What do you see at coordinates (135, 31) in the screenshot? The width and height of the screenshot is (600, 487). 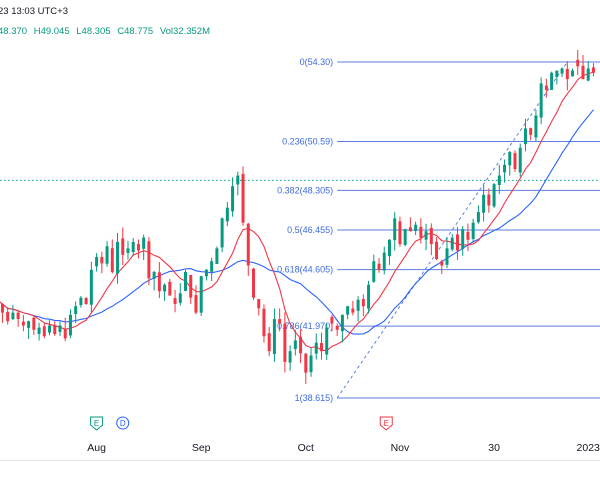 I see `close-value: C48.775` at bounding box center [135, 31].